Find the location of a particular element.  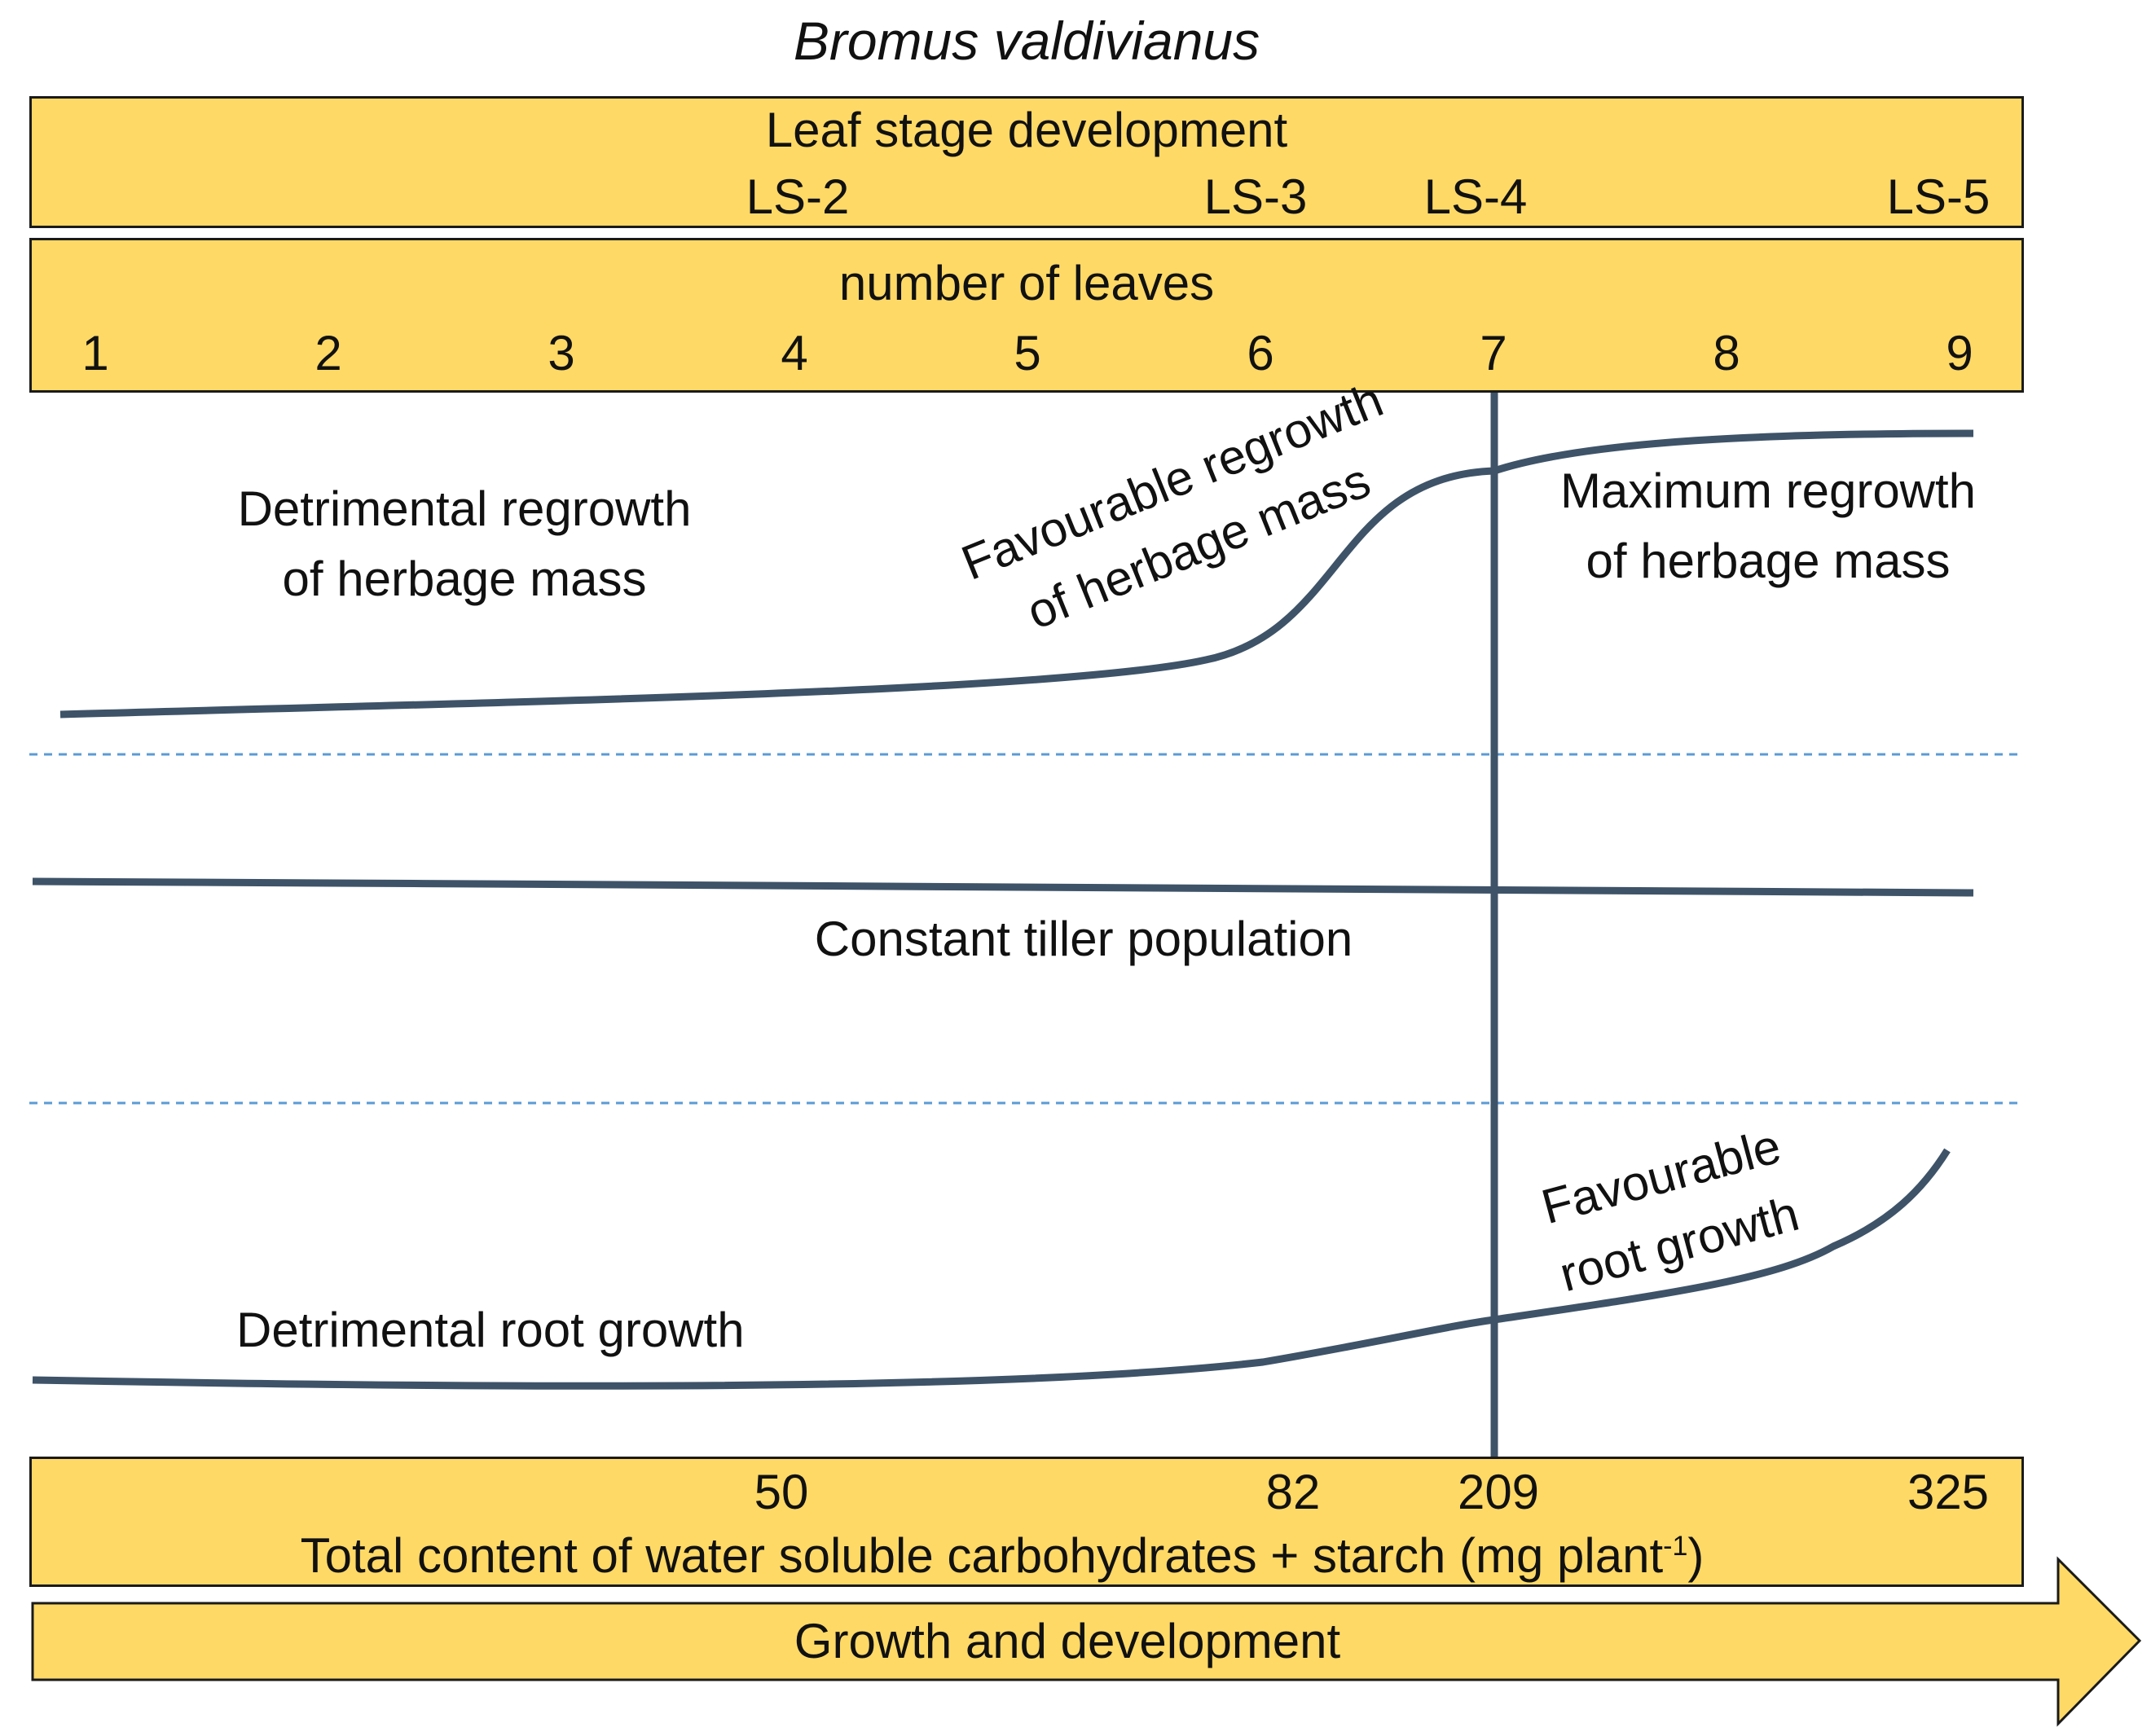

tiller-population-line is located at coordinates (1003, 887).